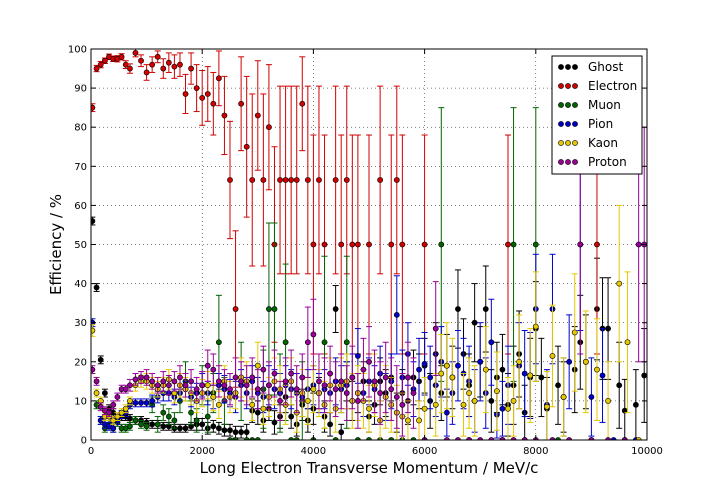 The image size is (720, 504). I want to click on legend: Ghost Electron Muon Pion Kaon Proton, so click(597, 115).